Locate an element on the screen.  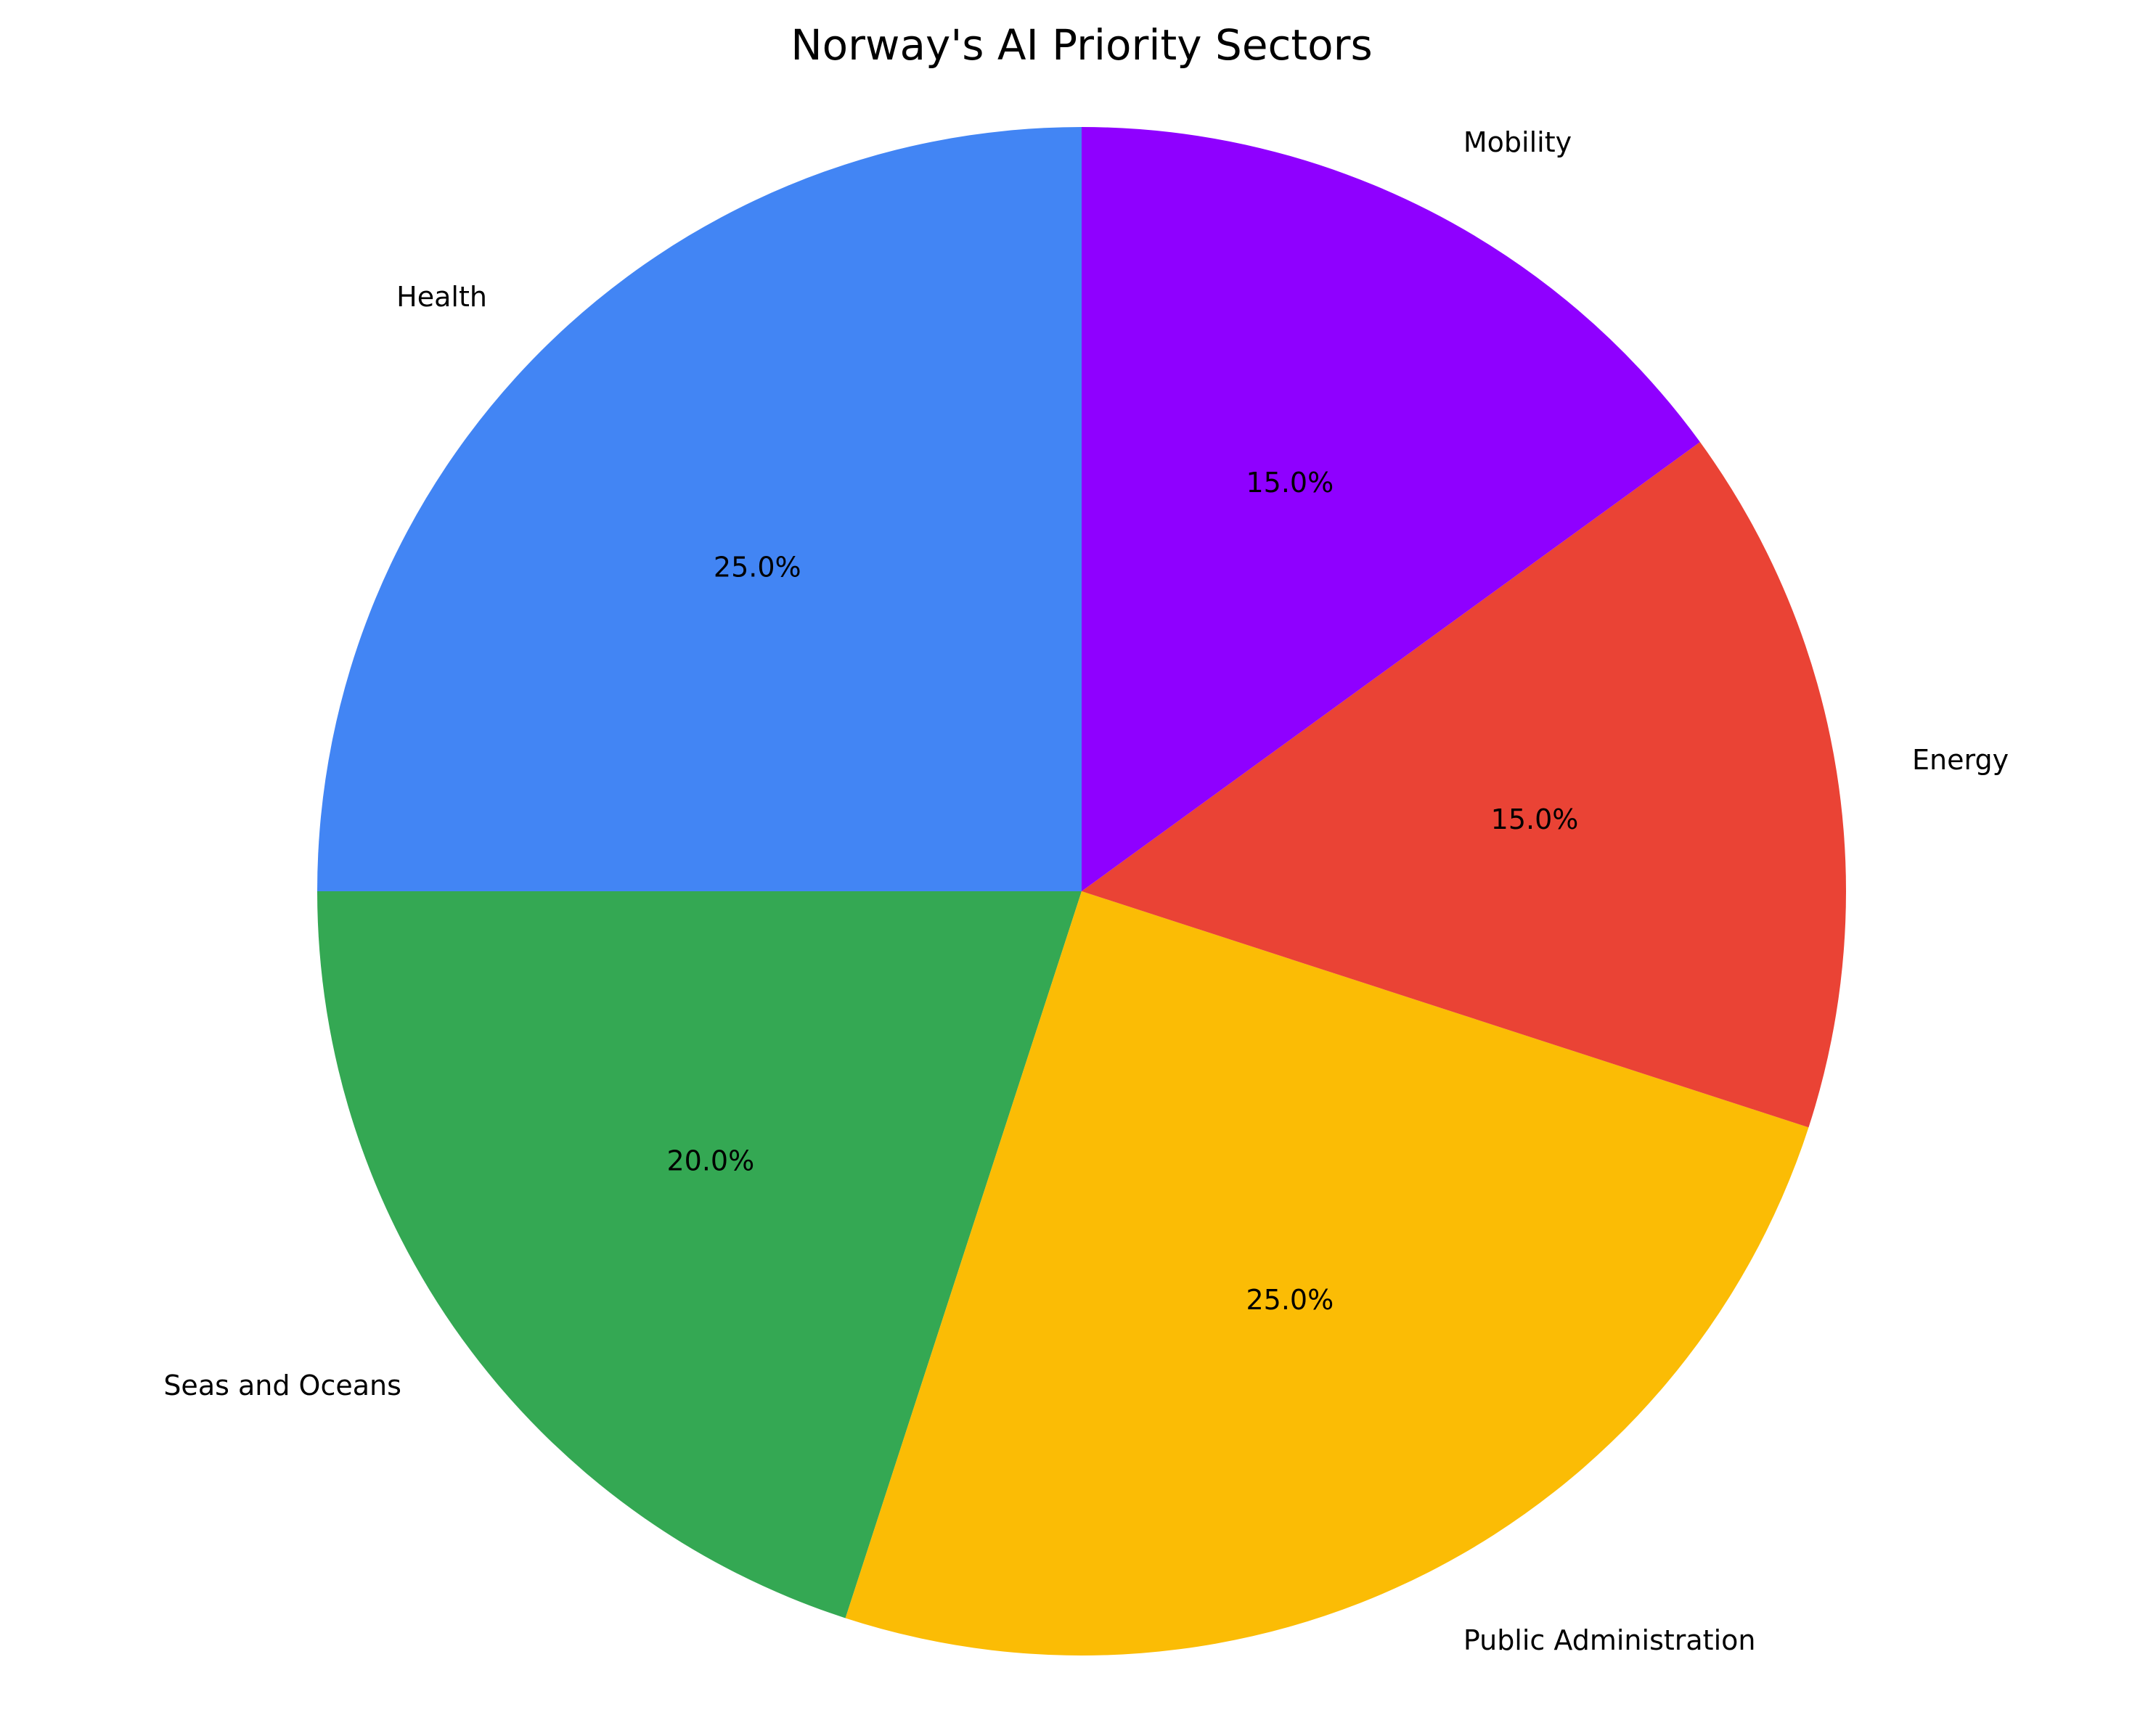
pie-percent-label-seas-and-oceans: 20.0% is located at coordinates (711, 1160).